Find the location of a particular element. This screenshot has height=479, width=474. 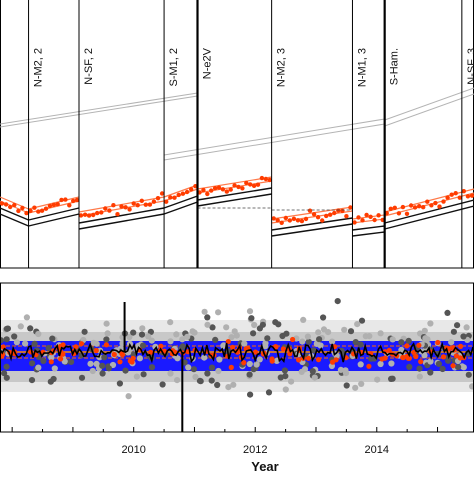

event-label: N-e2V is located at coordinates (208, 63).